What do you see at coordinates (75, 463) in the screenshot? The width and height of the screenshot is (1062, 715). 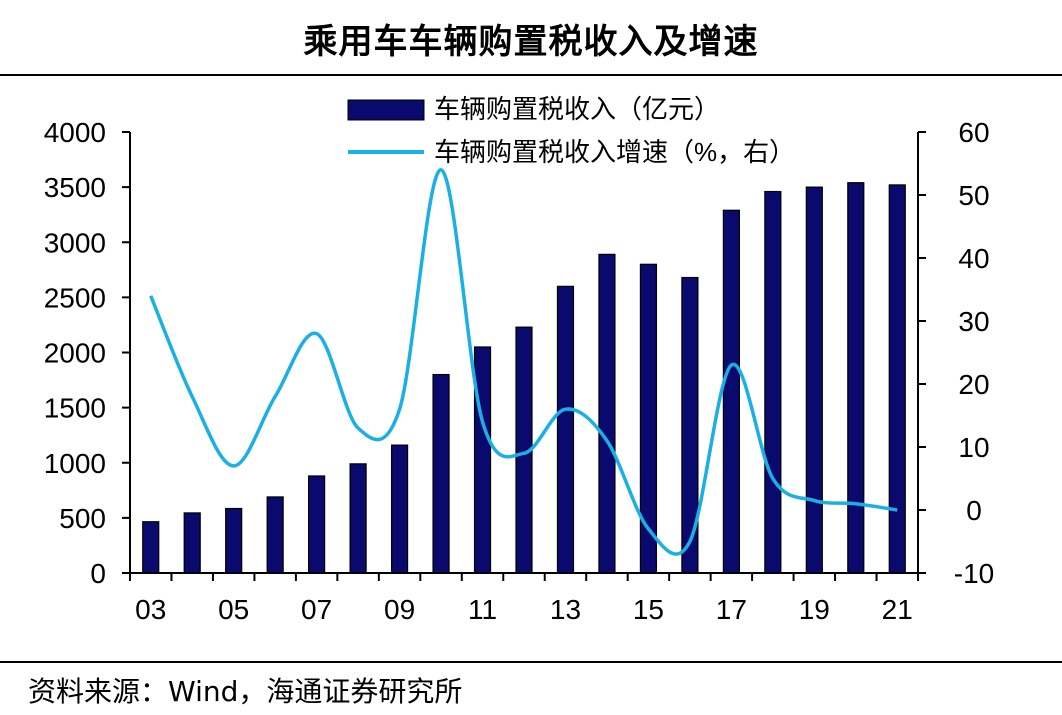 I see `left-tick-label: 1000` at bounding box center [75, 463].